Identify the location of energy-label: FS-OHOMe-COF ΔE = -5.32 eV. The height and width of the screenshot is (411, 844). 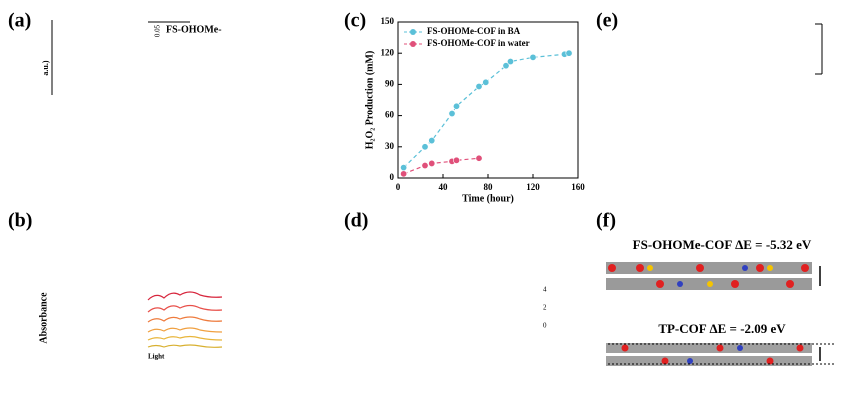
(722, 244).